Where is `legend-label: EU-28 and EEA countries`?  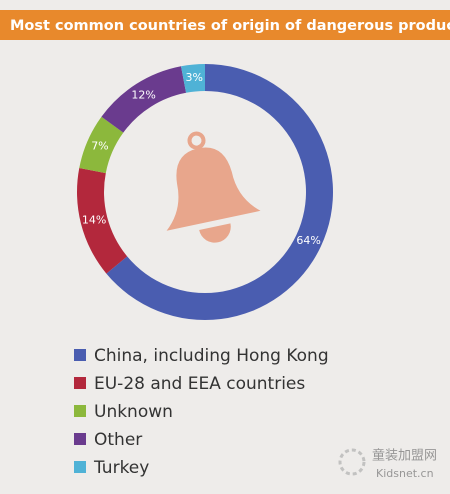 legend-label: EU-28 and EEA countries is located at coordinates (199, 384).